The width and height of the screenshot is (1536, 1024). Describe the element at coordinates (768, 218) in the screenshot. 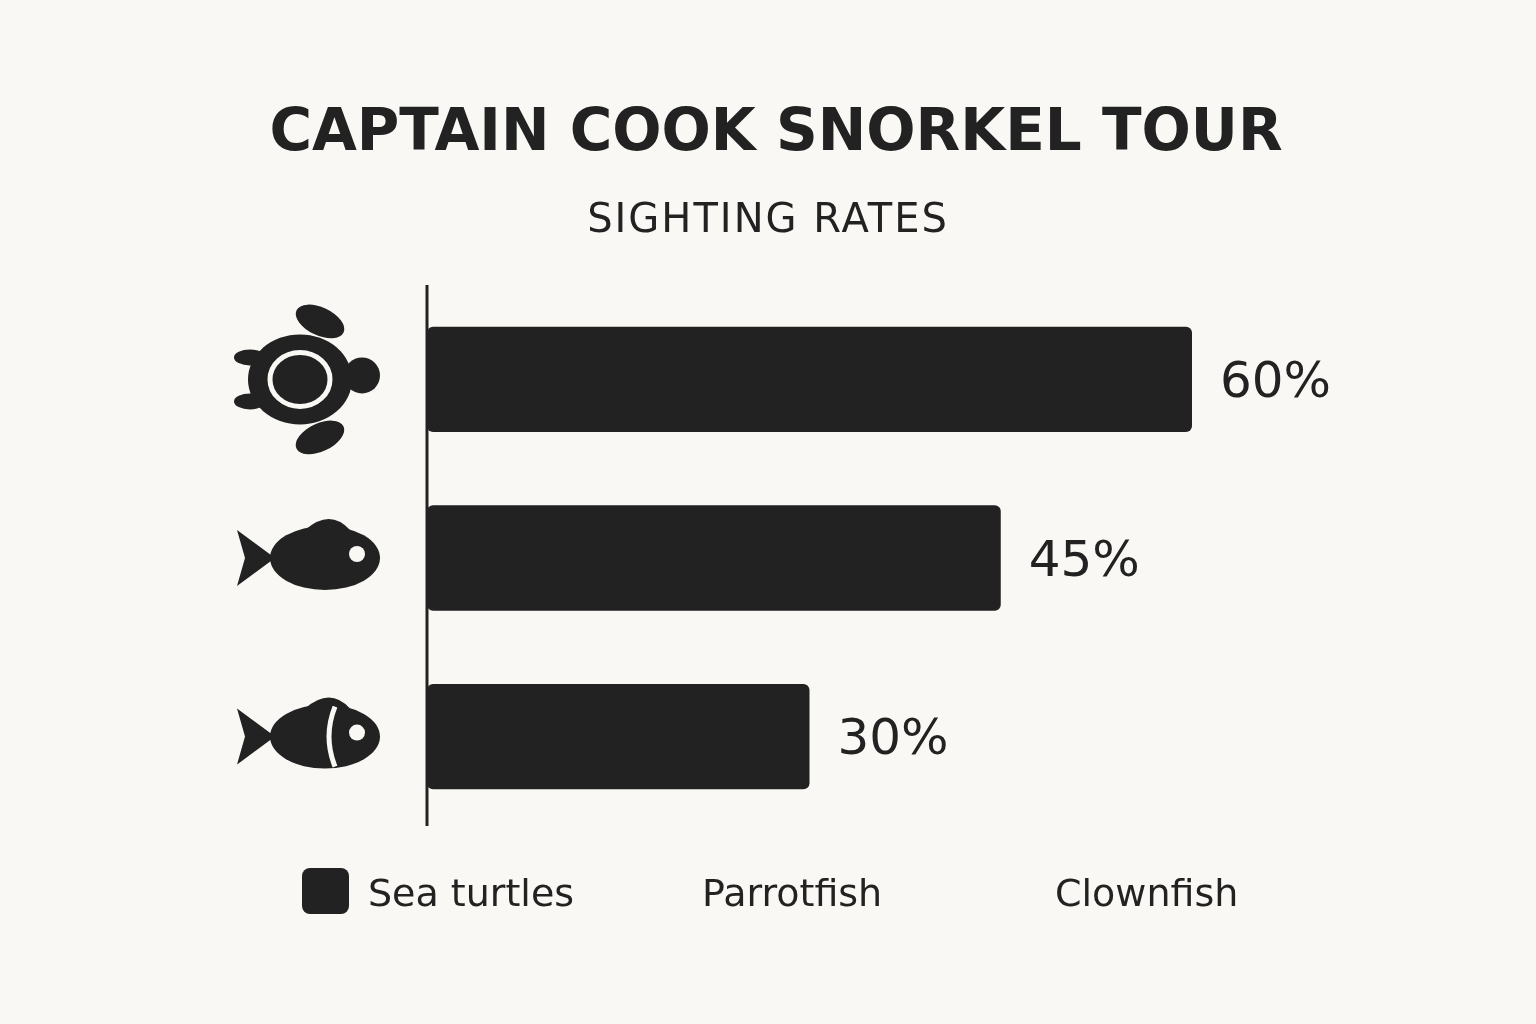

I see `chart-subtitle: SIGHTING RATES` at that location.